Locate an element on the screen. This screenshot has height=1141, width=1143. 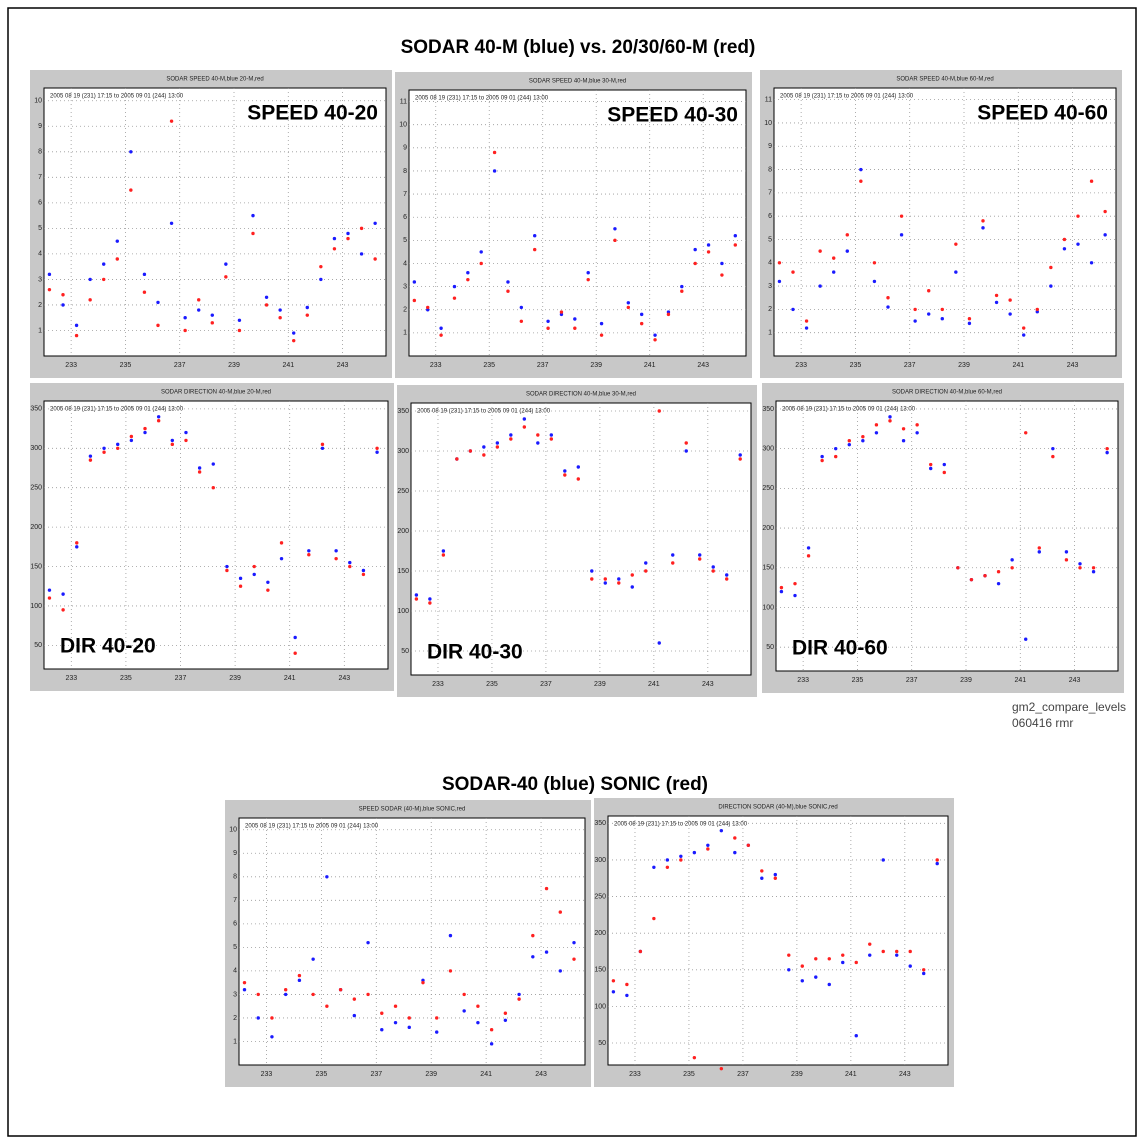
y-tick-label: 6 is located at coordinates (235, 924).